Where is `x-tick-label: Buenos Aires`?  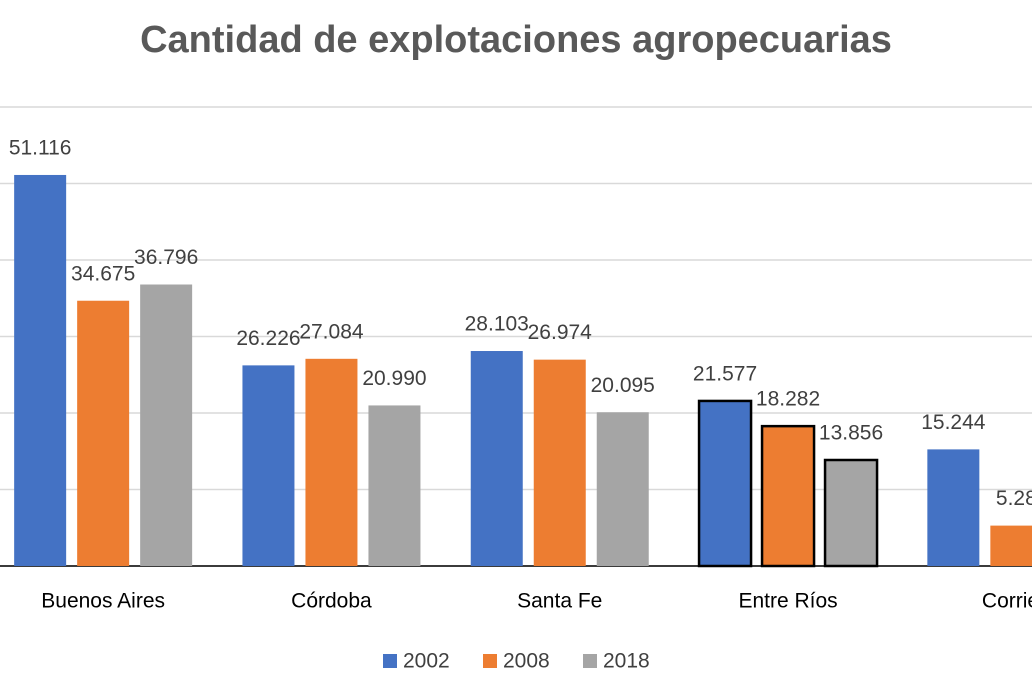 x-tick-label: Buenos Aires is located at coordinates (103, 601).